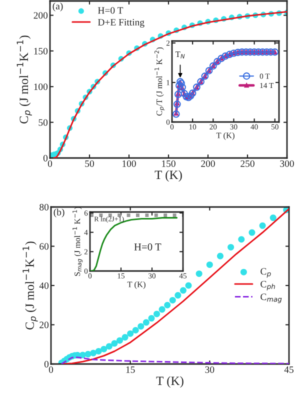 Image resolution: width=297 pixels, height=404 pixels. I want to click on y-tick-label: 200, so click(41, 15).